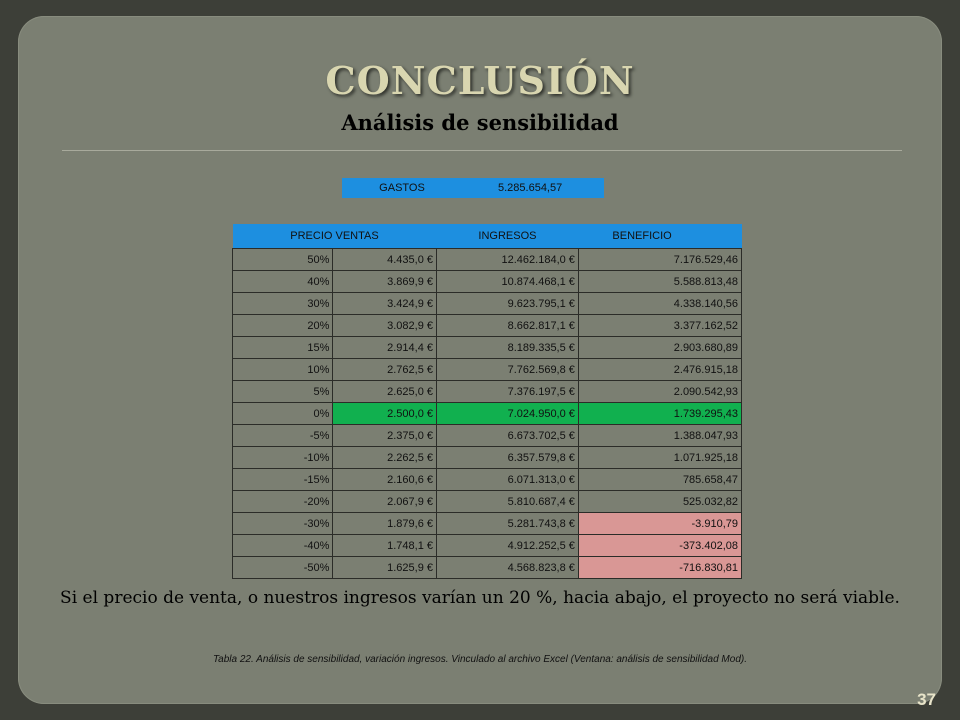 The image size is (960, 720). Describe the element at coordinates (384, 303) in the screenshot. I see `precio-cell: 3.424,9 €` at that location.